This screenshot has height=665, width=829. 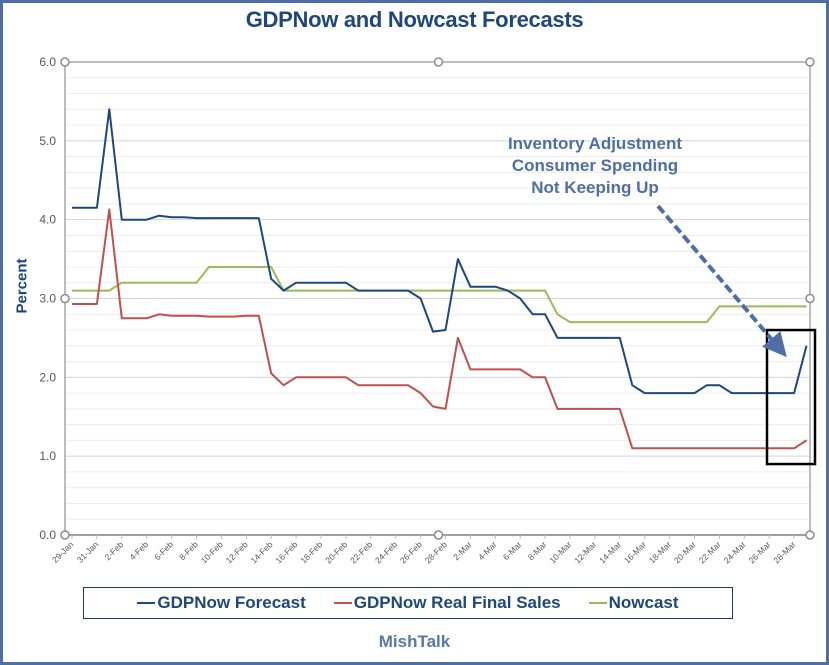 I want to click on highlight-box, so click(x=791, y=397).